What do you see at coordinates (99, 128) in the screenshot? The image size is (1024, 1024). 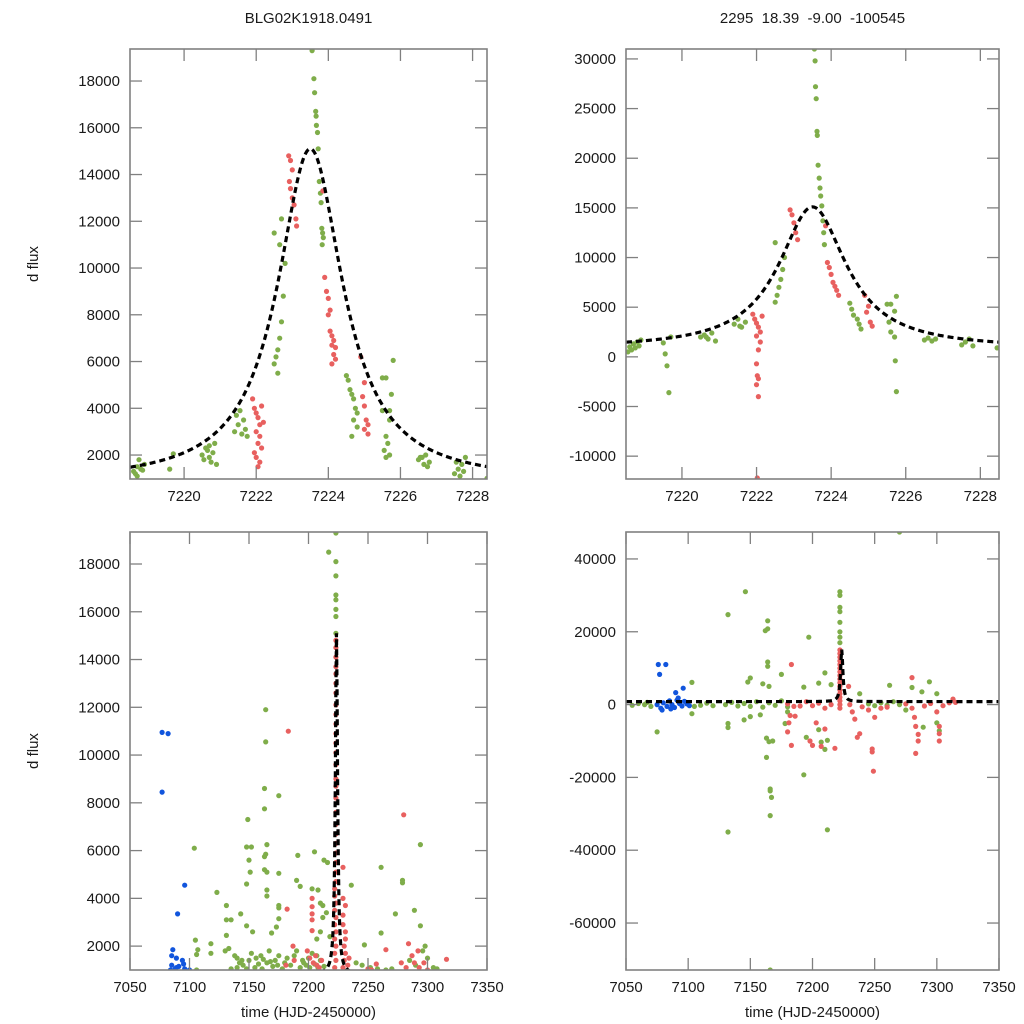 I see `y-tick-label: 16000` at bounding box center [99, 128].